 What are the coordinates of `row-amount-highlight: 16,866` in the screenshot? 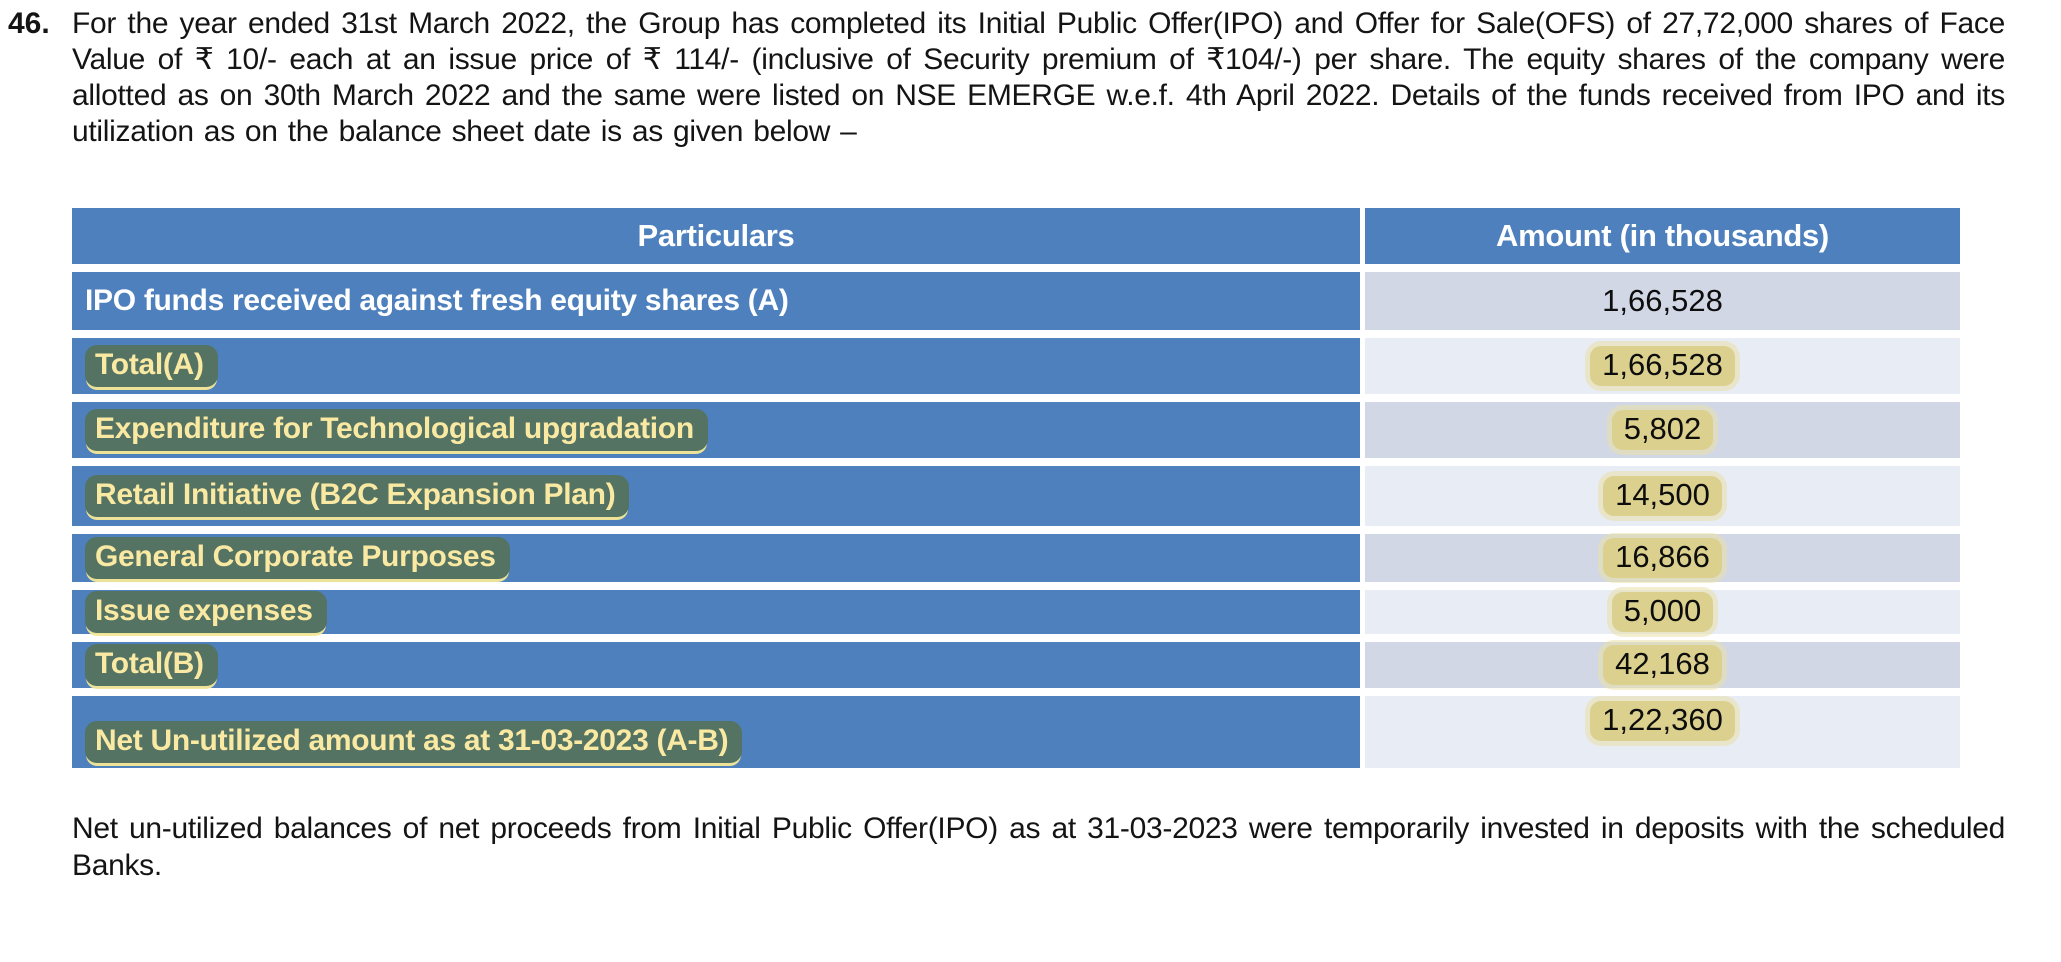 It's located at (1662, 558).